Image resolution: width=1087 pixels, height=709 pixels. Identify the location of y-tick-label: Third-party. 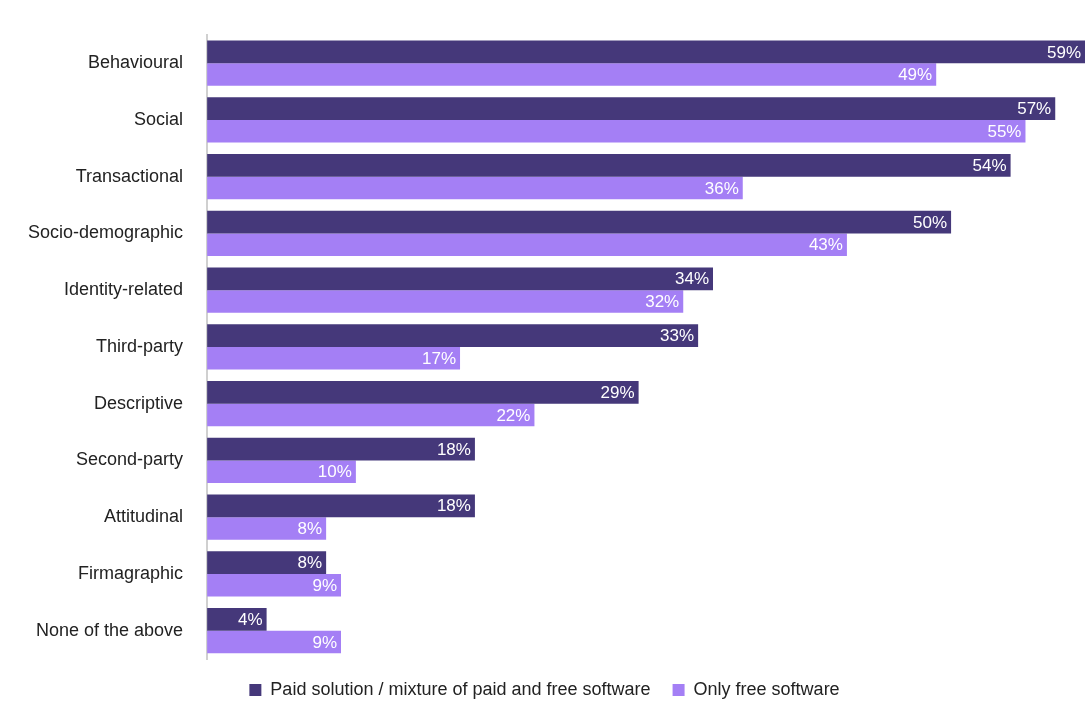
(140, 345).